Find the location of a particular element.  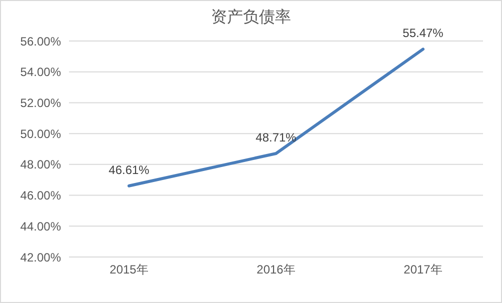

x-tick-label: 2015年 is located at coordinates (129, 269).